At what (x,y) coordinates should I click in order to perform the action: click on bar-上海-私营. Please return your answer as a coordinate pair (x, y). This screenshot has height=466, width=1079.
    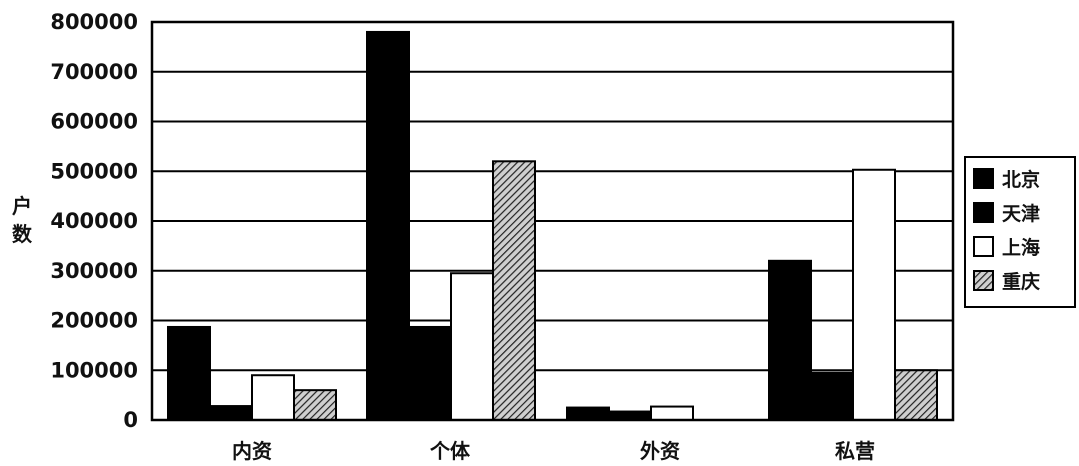
    Looking at the image, I should click on (874, 294).